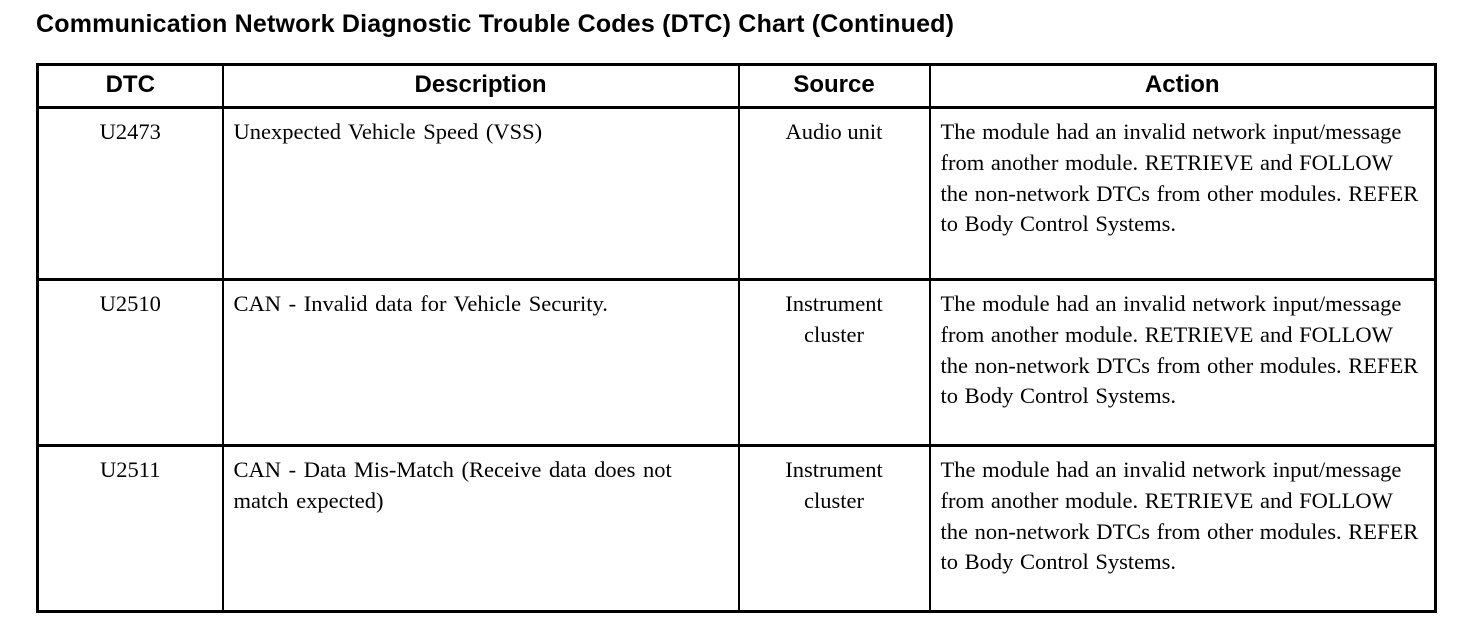 Image resolution: width=1472 pixels, height=640 pixels. What do you see at coordinates (834, 86) in the screenshot?
I see `header-source: Source` at bounding box center [834, 86].